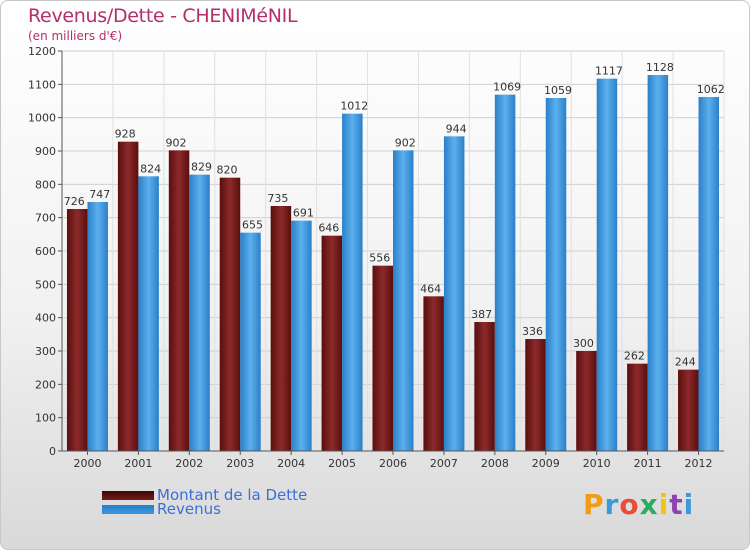  I want to click on data-label: 1128, so click(660, 67).